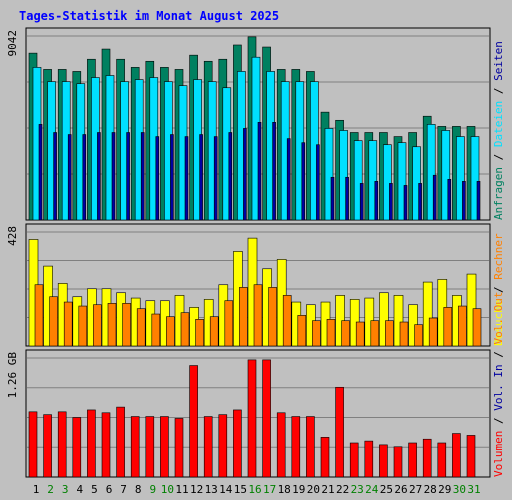 The width and height of the screenshot is (512, 500). What do you see at coordinates (498, 124) in the screenshot?
I see `legend-entry: Dateien` at bounding box center [498, 124].